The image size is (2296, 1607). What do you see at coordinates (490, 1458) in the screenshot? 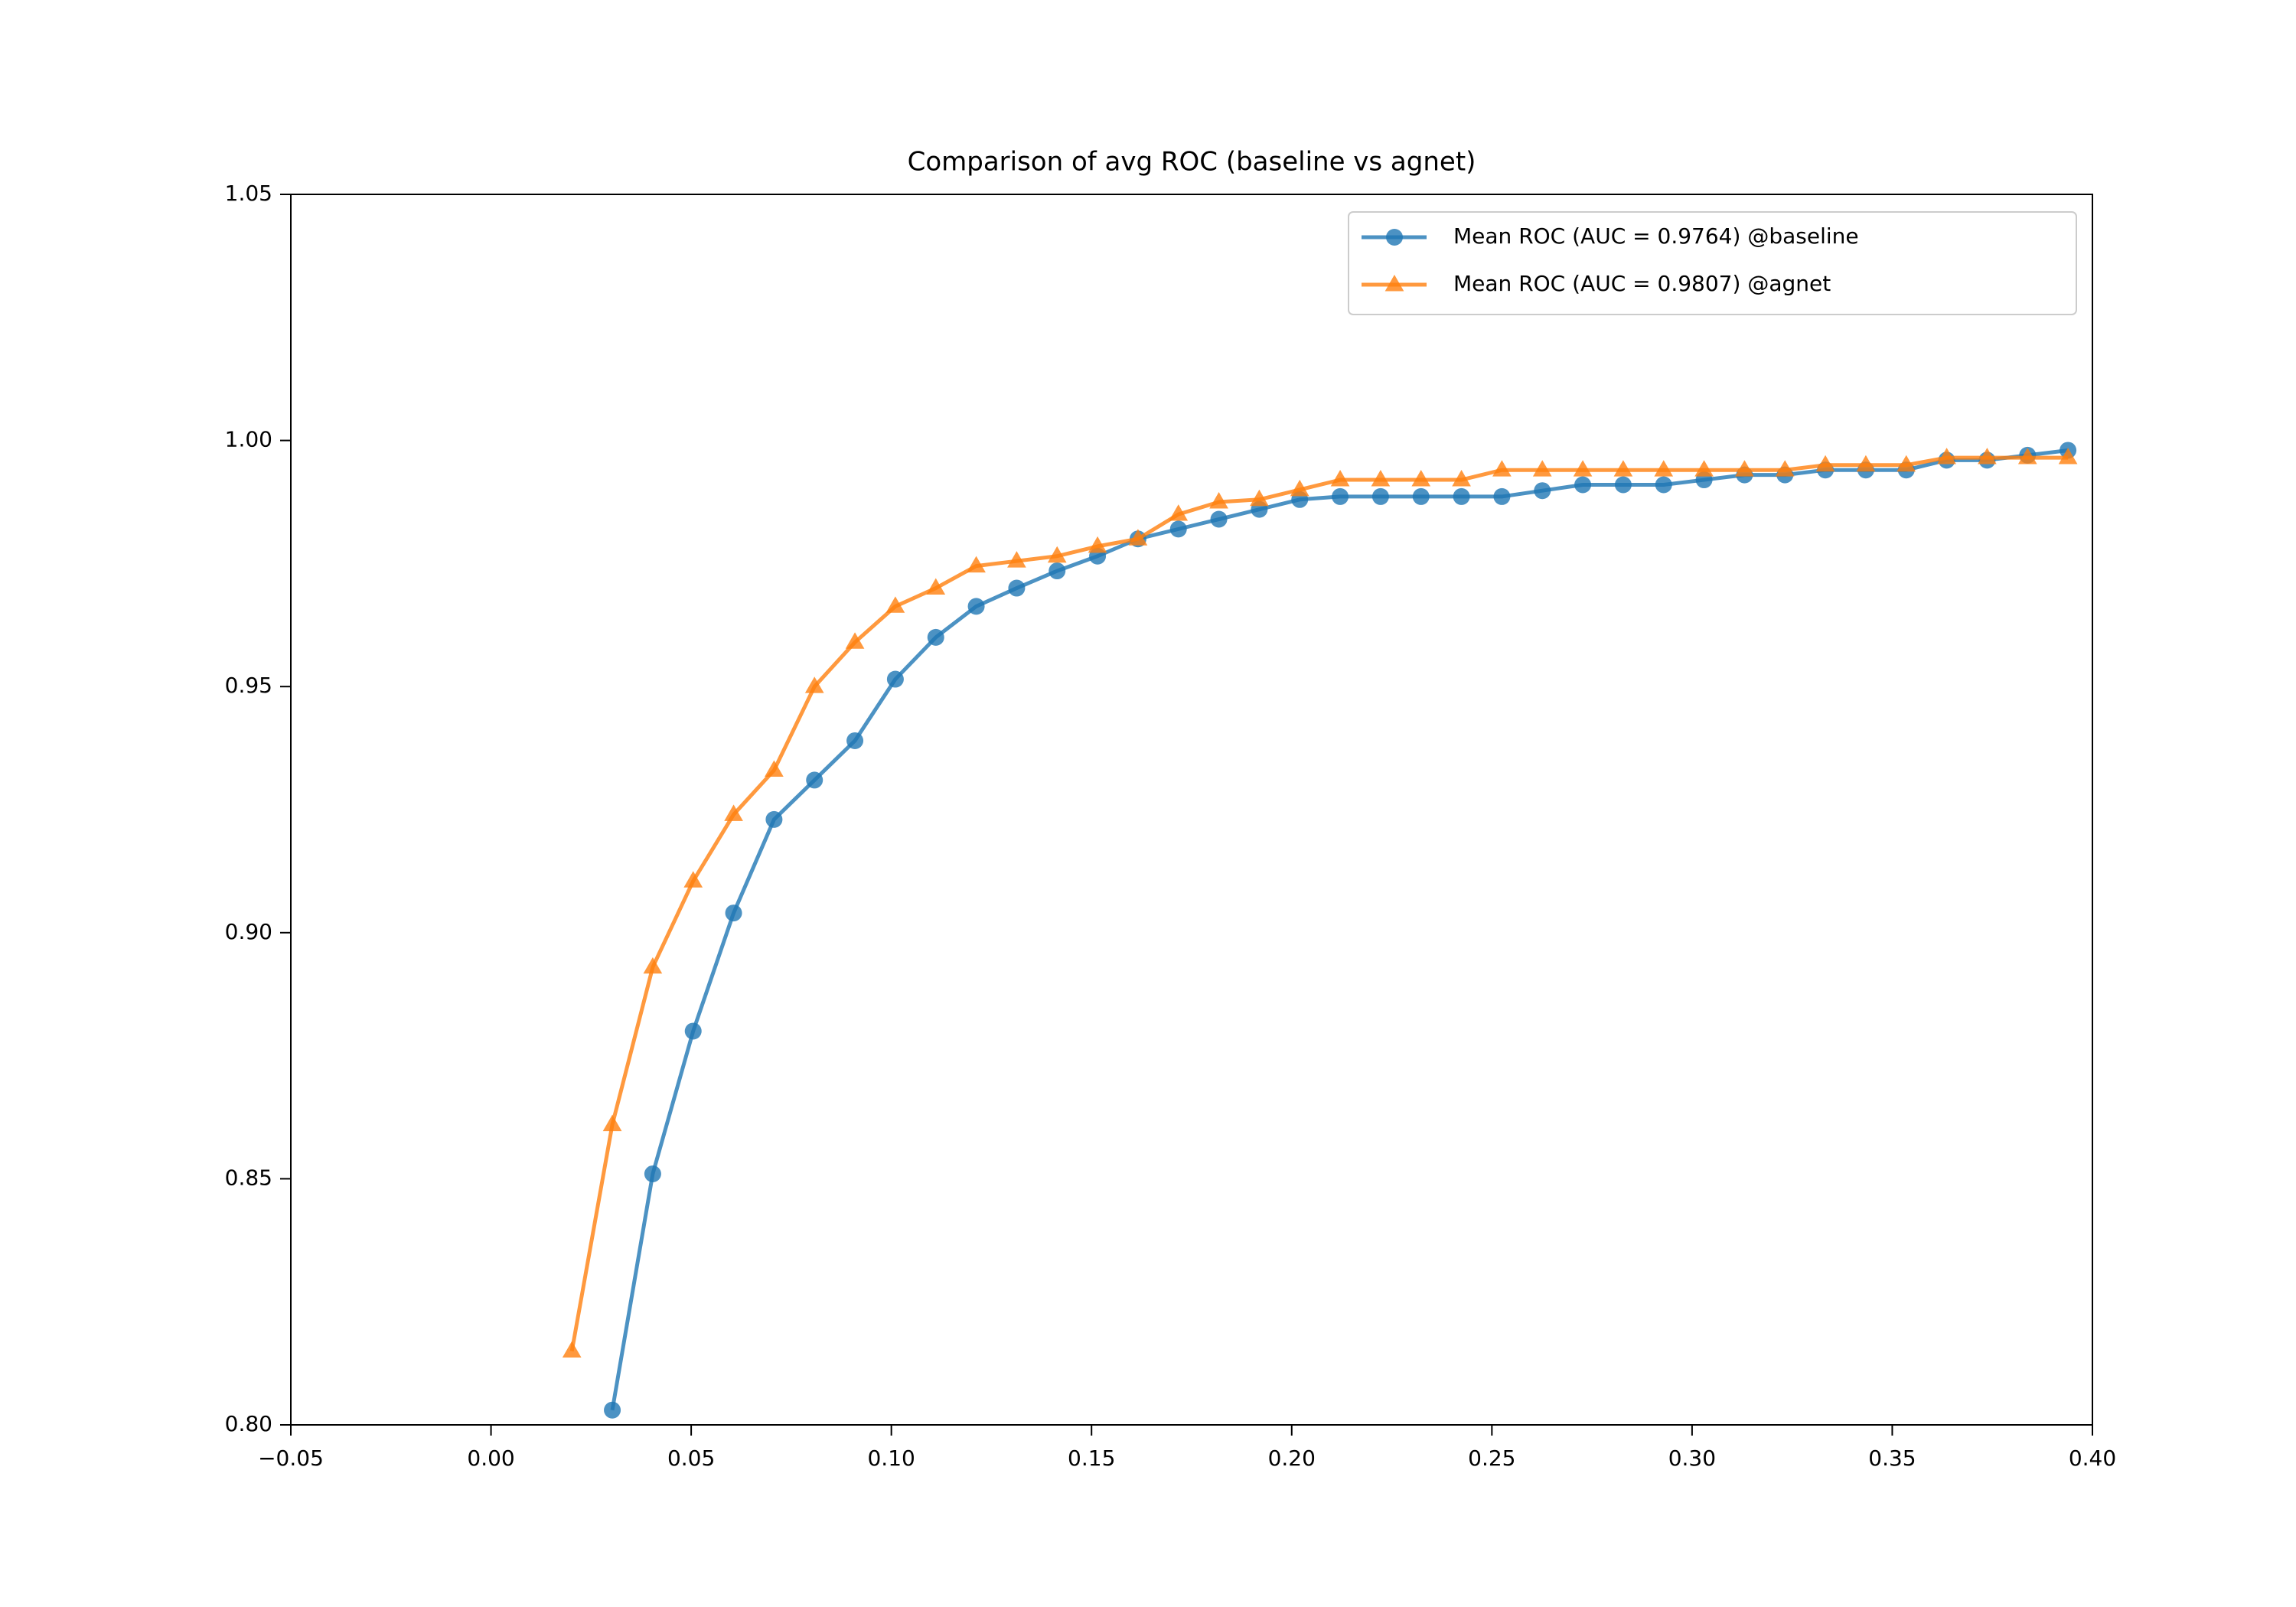
I see `x-tick-label: 0.00` at bounding box center [490, 1458].